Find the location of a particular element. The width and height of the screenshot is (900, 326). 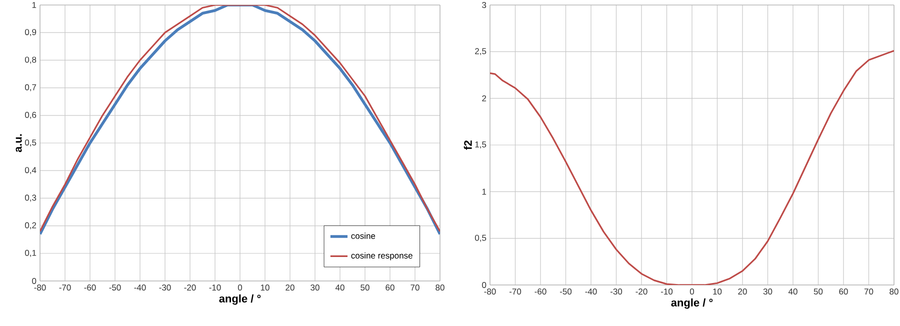

y-tick-label: 0,3 is located at coordinates (30, 198).